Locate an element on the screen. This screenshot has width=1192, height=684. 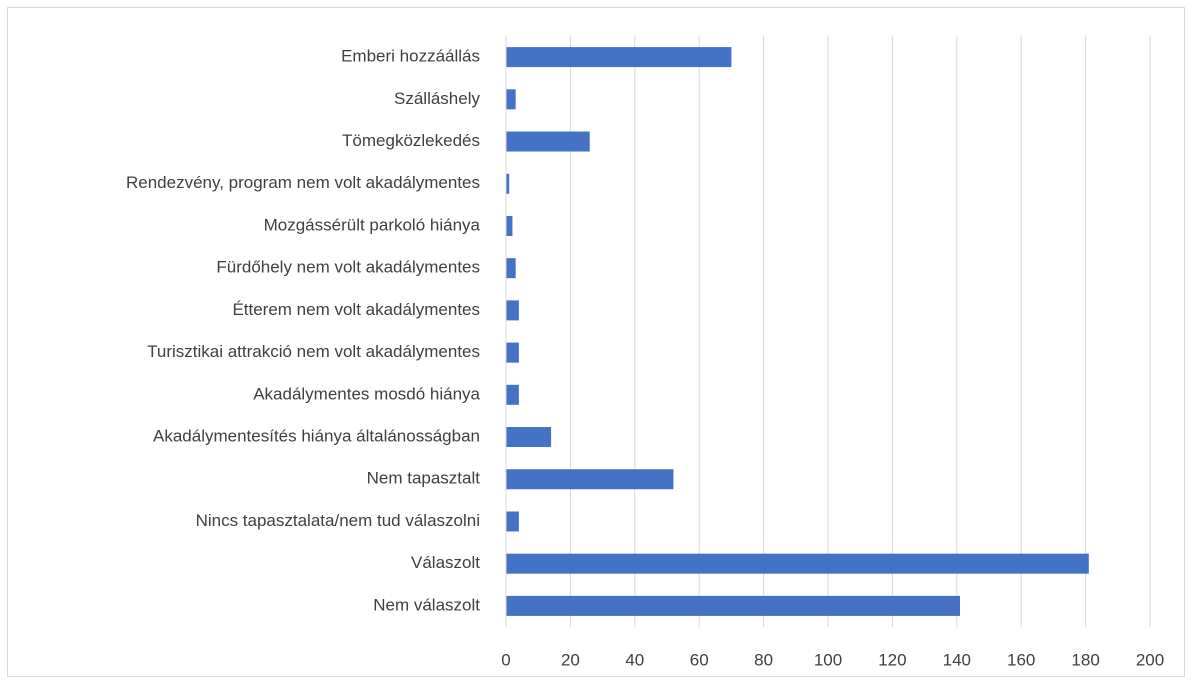
y-tick-label: Étterem nem volt akadálymentes is located at coordinates (356, 309).